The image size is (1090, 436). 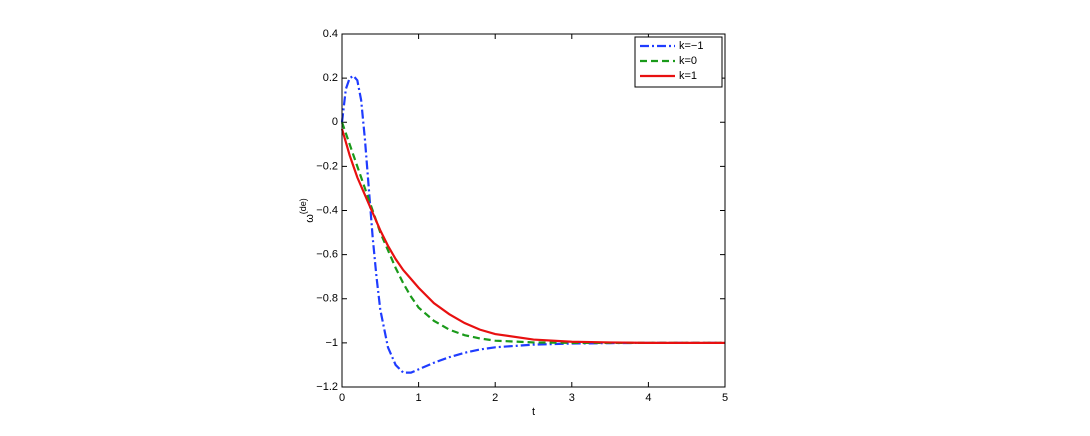 What do you see at coordinates (533, 412) in the screenshot?
I see `x-axis-label: t` at bounding box center [533, 412].